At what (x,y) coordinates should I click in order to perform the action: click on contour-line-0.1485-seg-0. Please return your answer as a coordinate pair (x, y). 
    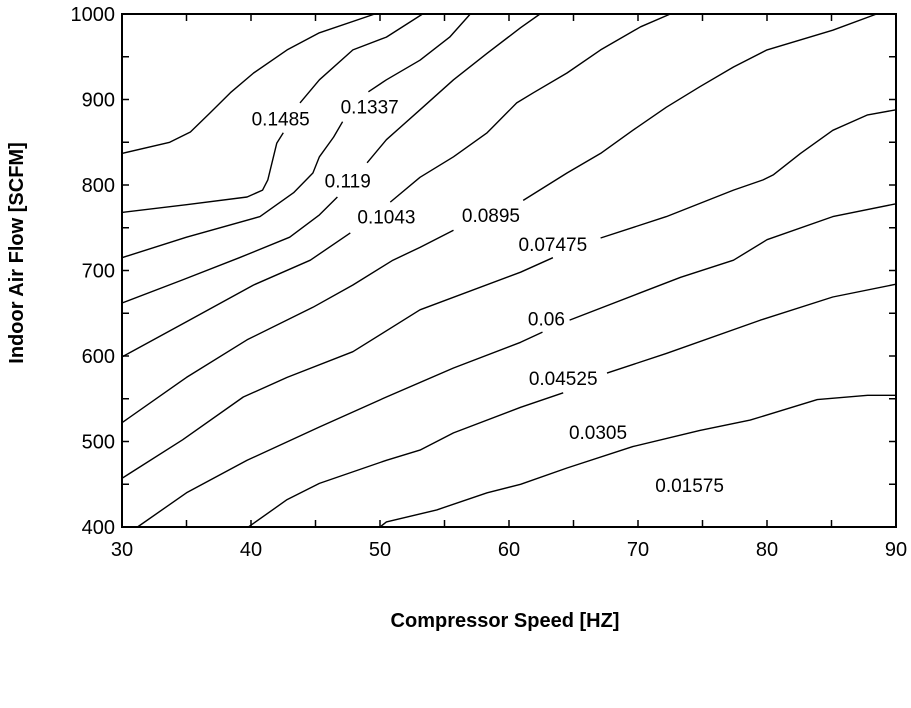
    Looking at the image, I should click on (202, 173).